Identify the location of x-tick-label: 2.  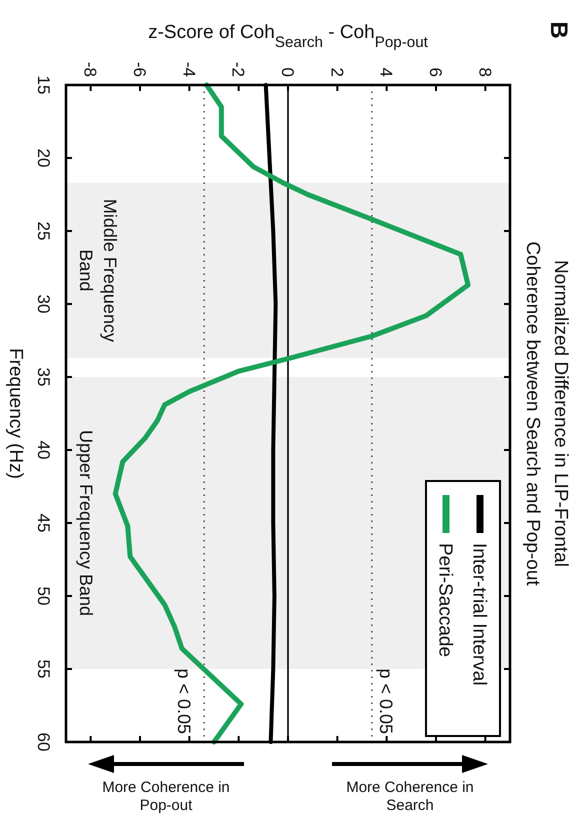
(336, 72).